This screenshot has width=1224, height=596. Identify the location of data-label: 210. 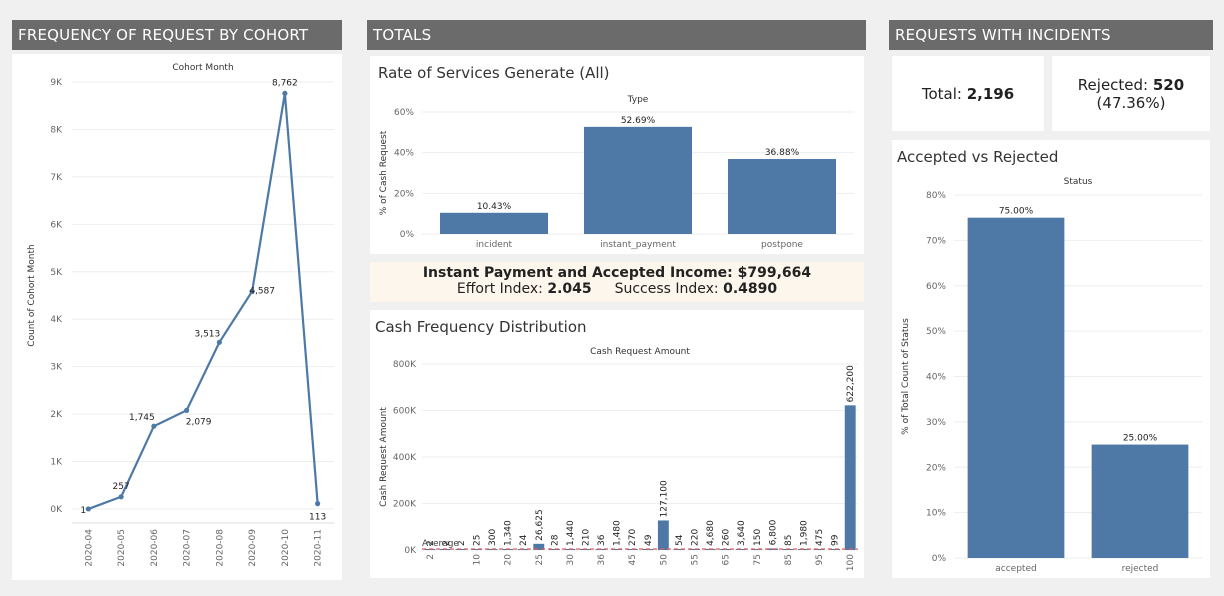
(587, 537).